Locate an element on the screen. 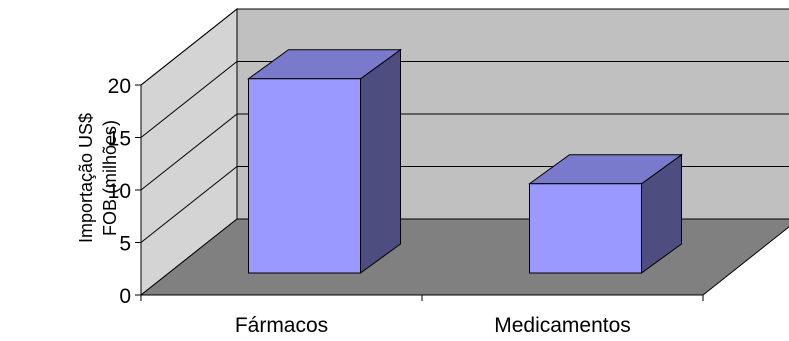  y-axis-label-line-2: FOB (milhões) is located at coordinates (110, 178).